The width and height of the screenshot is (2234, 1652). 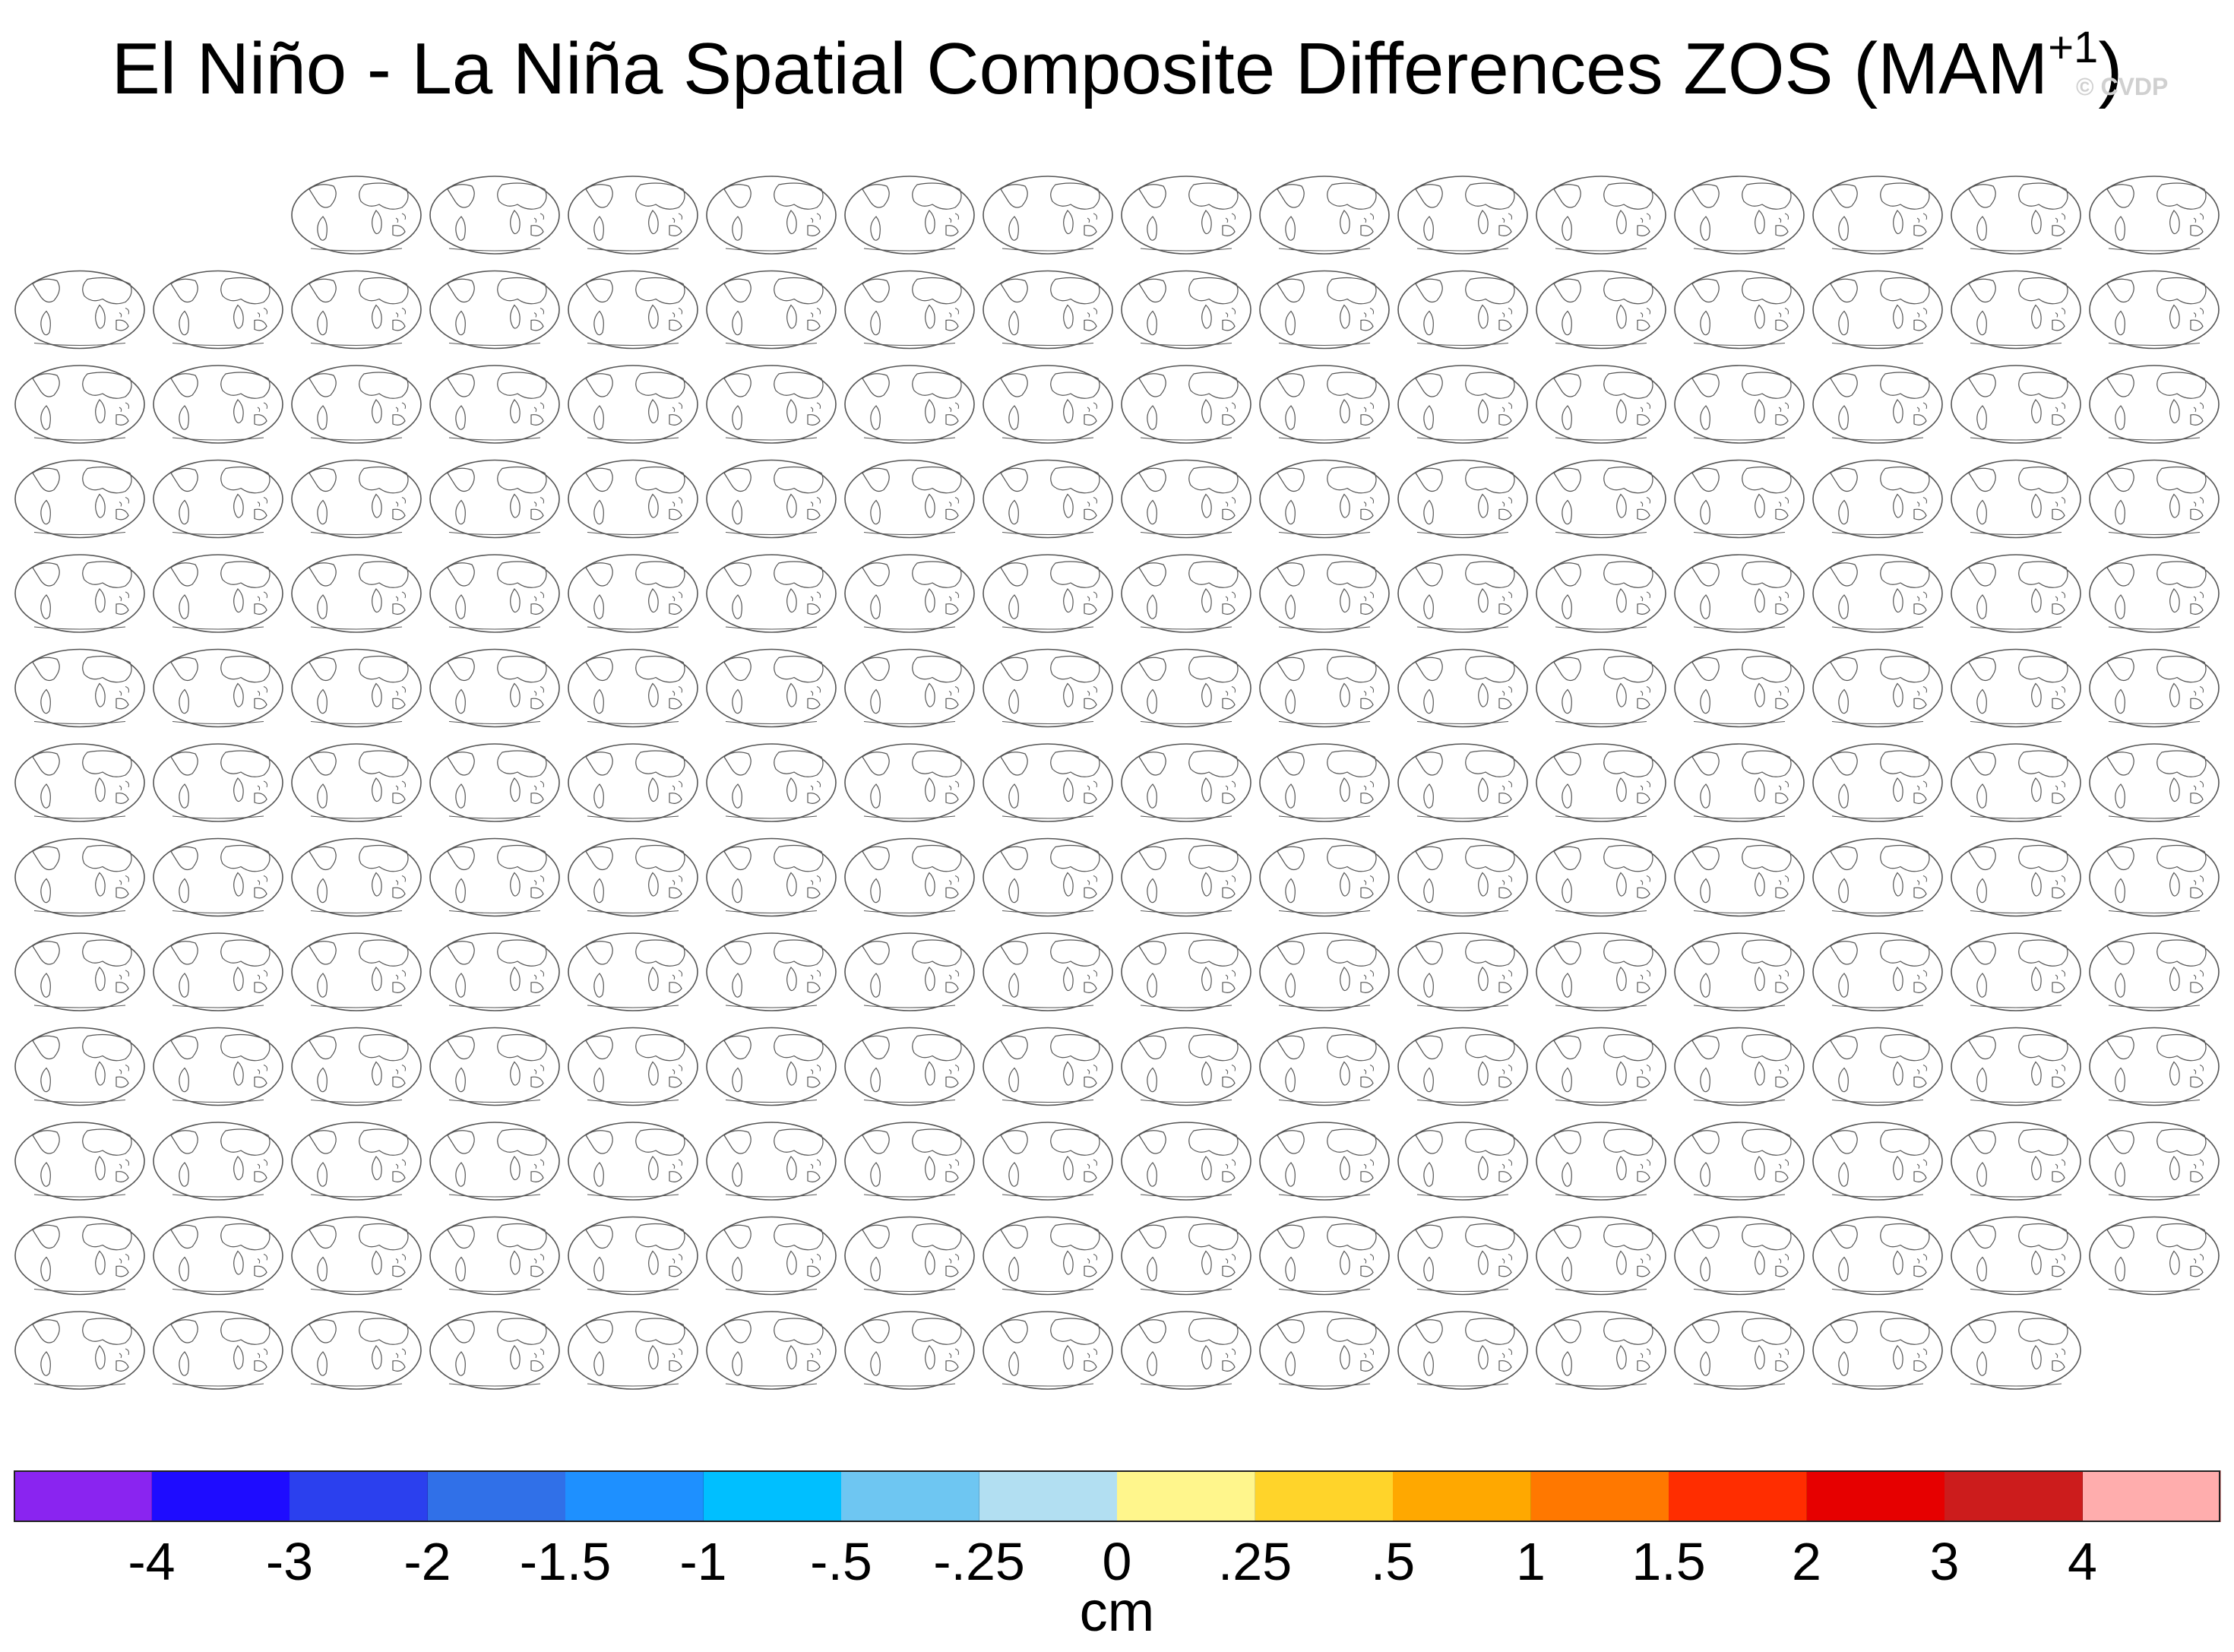 I want to click on colorbar-tick-label: -4, so click(x=152, y=1561).